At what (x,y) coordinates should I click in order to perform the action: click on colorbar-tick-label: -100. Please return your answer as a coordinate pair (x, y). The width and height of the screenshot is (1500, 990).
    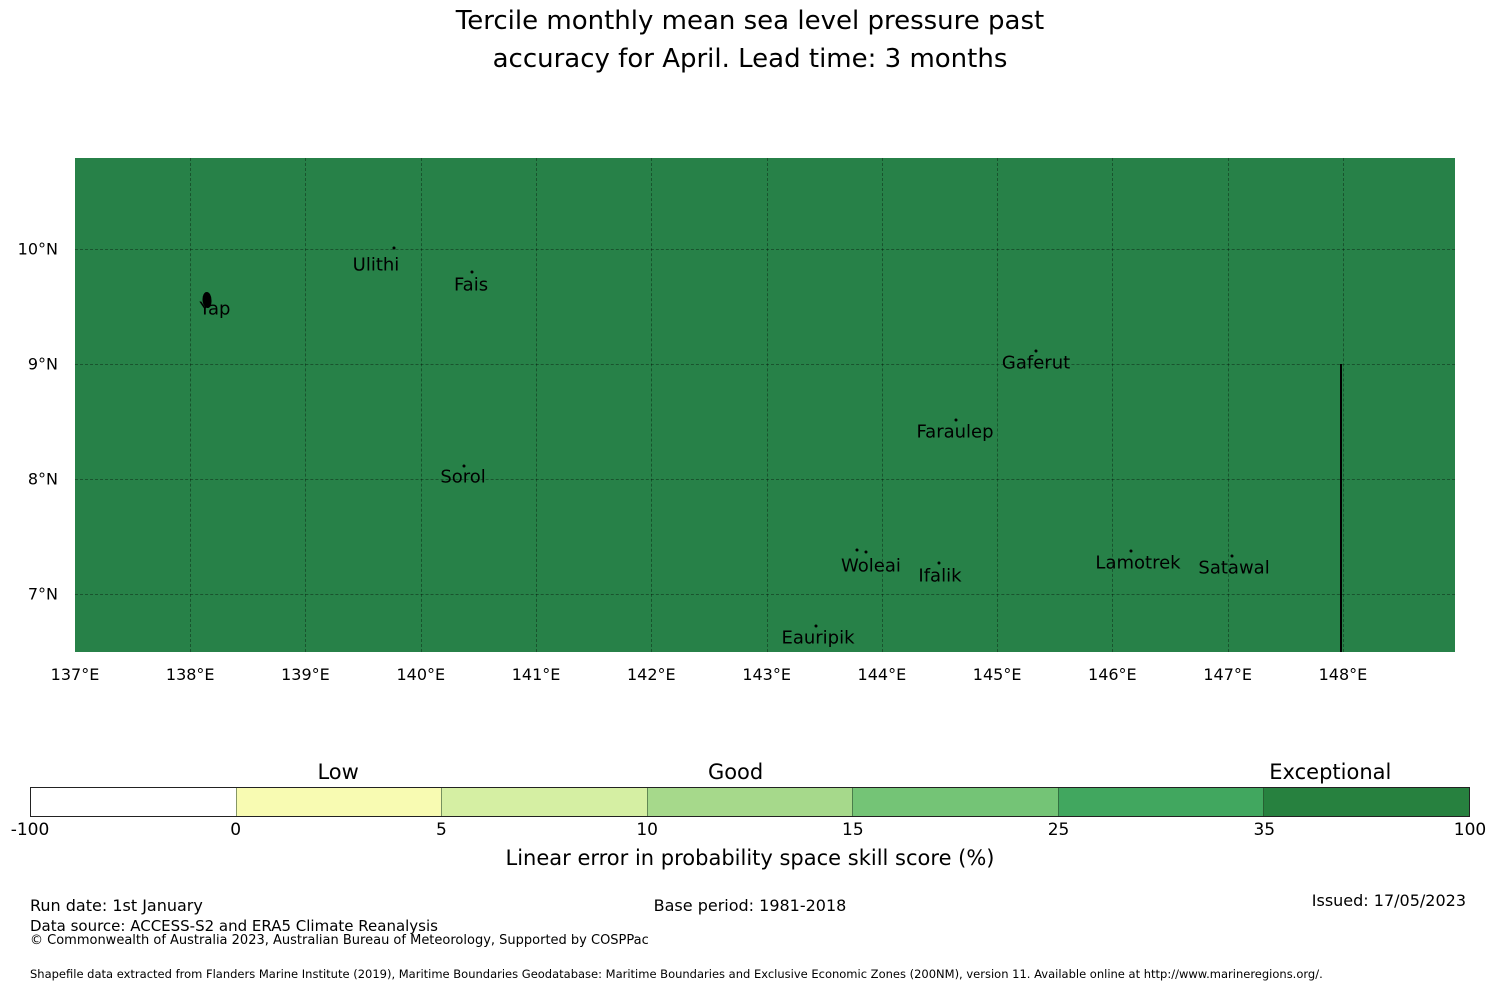
    Looking at the image, I should click on (30, 830).